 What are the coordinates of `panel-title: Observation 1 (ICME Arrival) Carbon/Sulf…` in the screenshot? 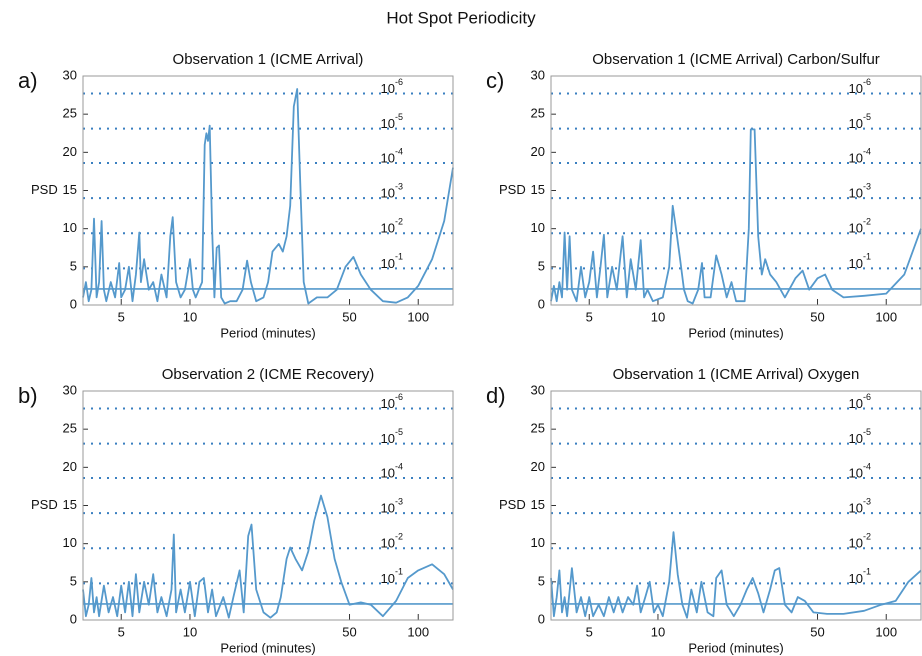 It's located at (736, 59).